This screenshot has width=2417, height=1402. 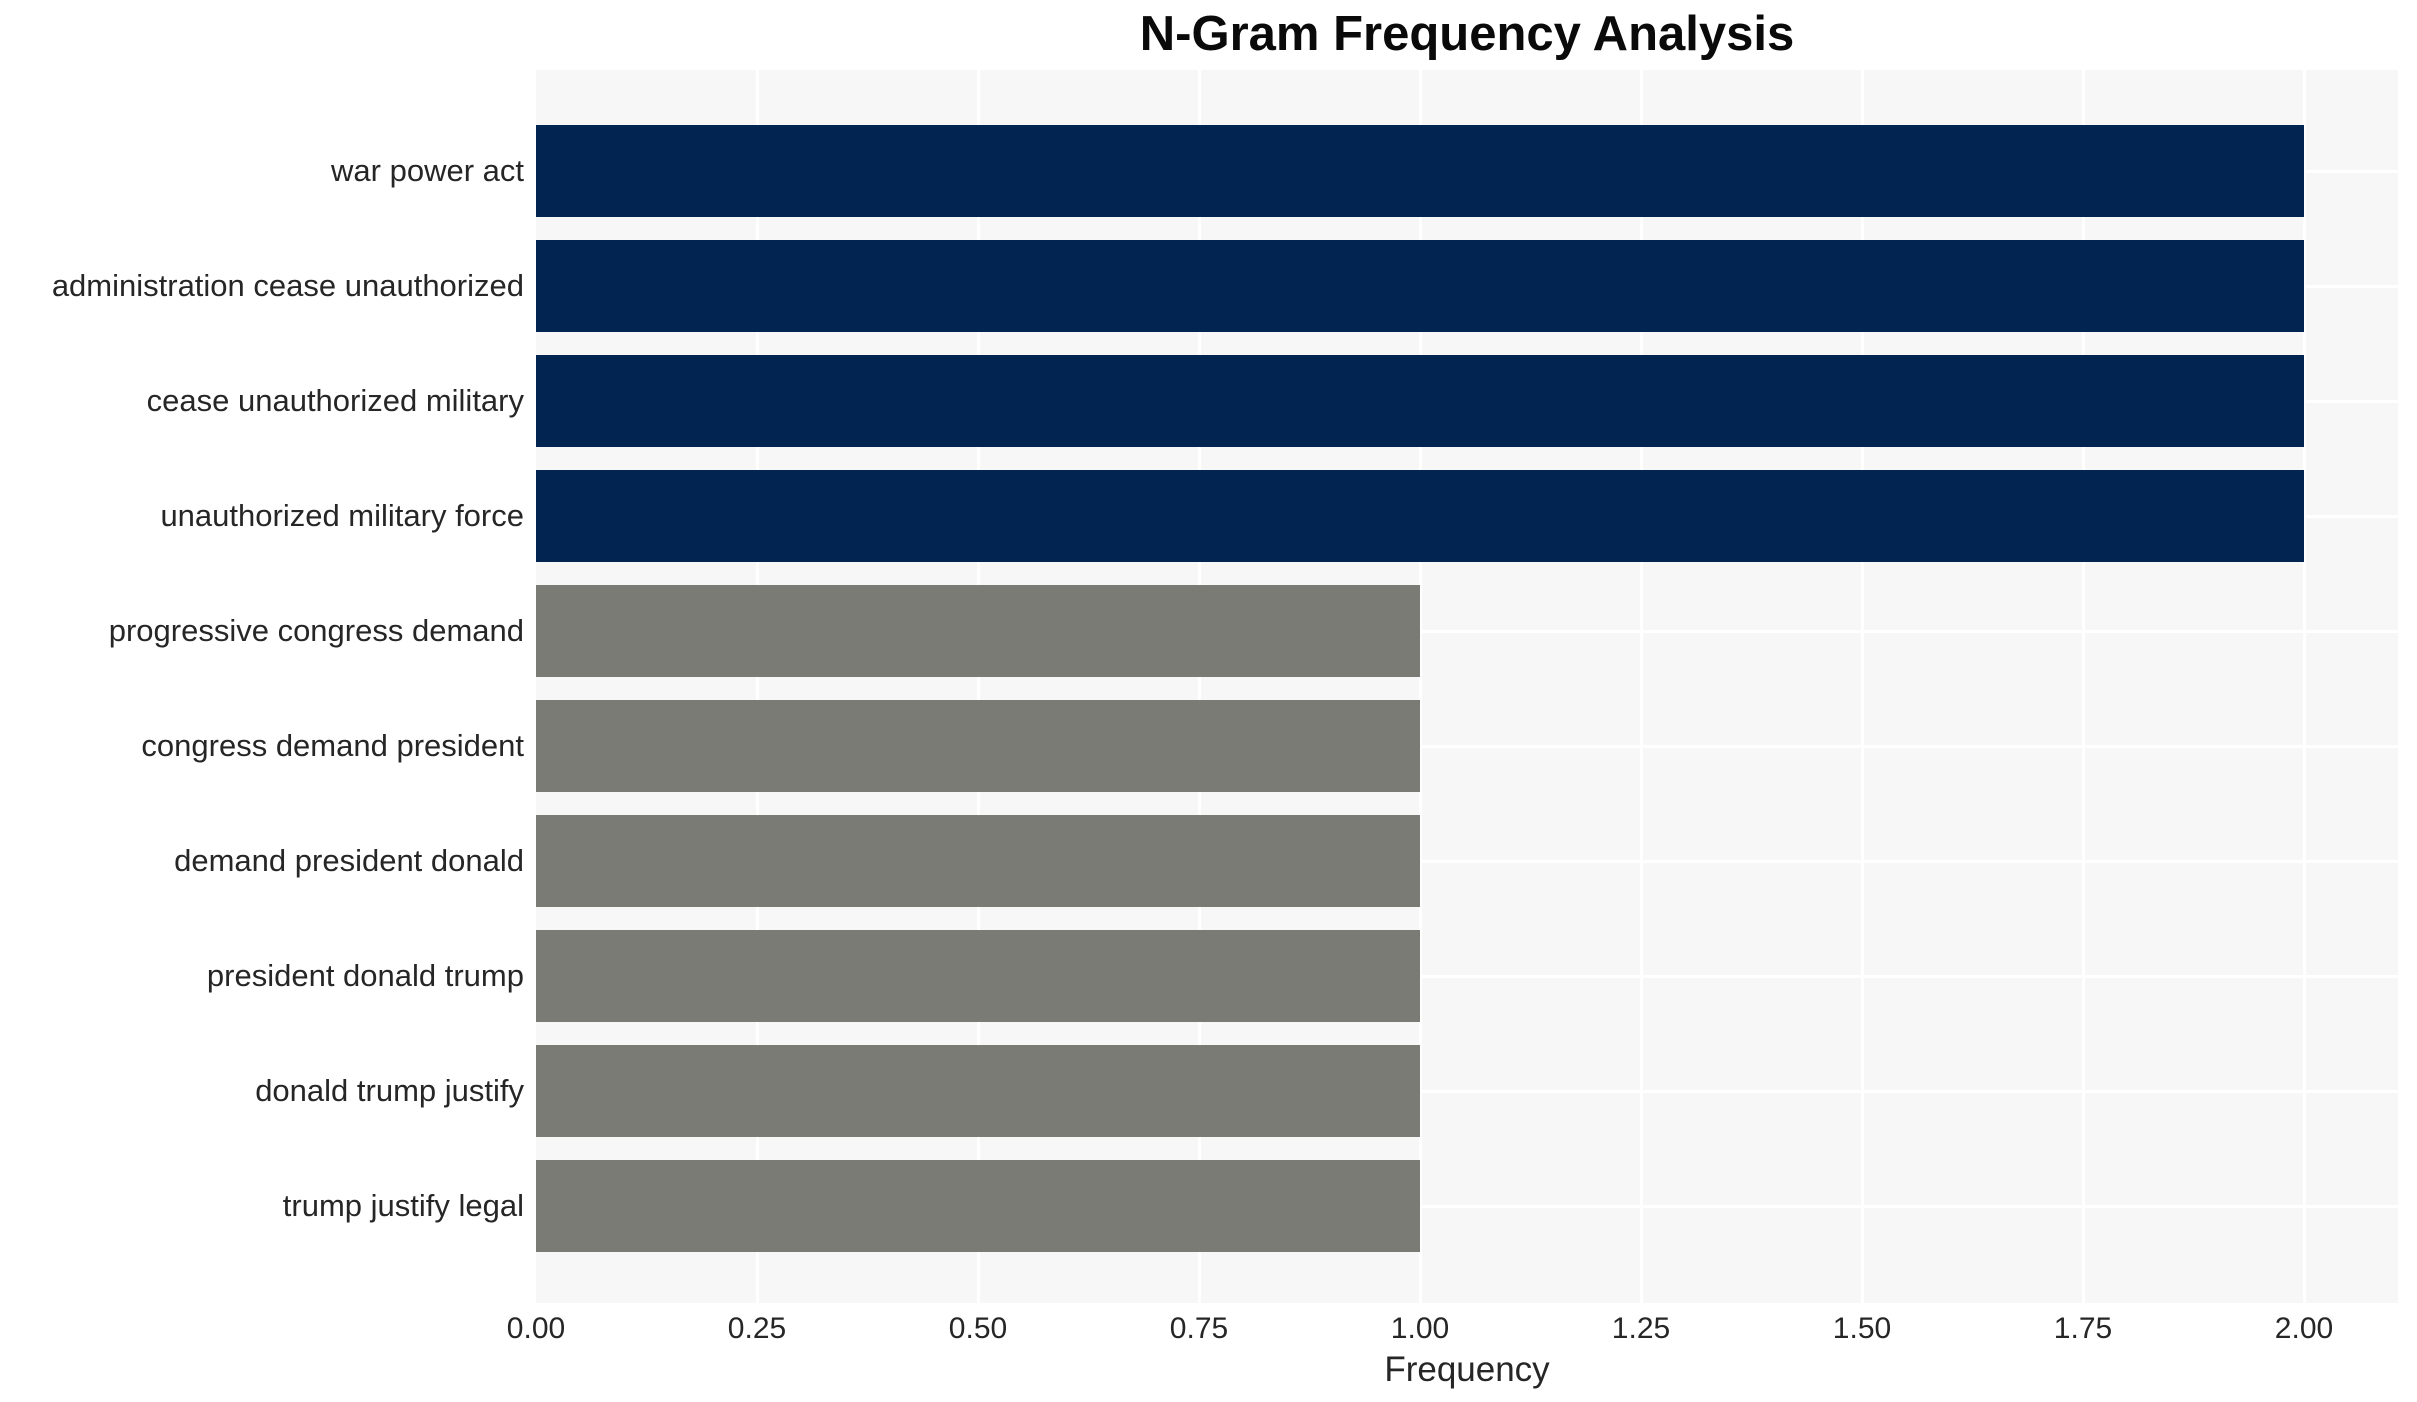 What do you see at coordinates (427, 170) in the screenshot?
I see `y-tick-label: war power act` at bounding box center [427, 170].